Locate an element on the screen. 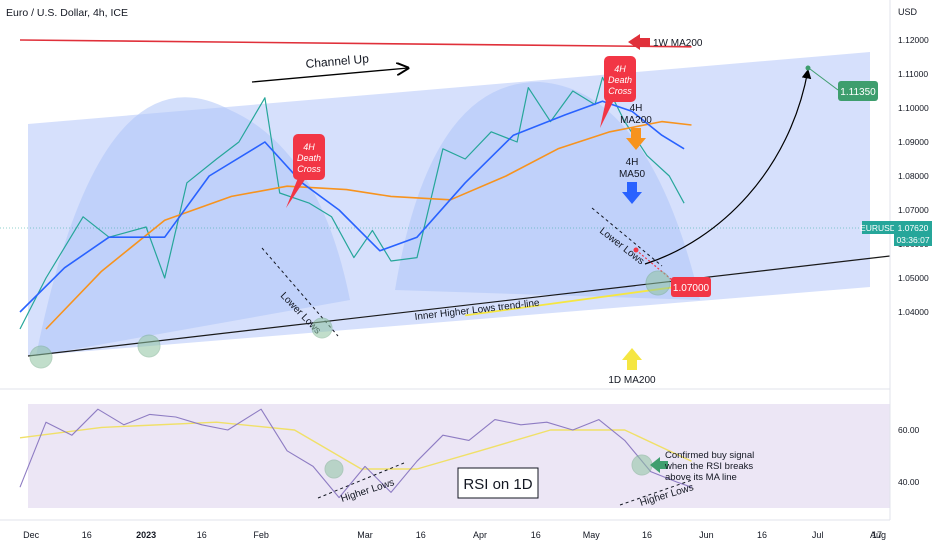  rsi-axis-ticks: 60.00 40.00 is located at coordinates (909, 456).